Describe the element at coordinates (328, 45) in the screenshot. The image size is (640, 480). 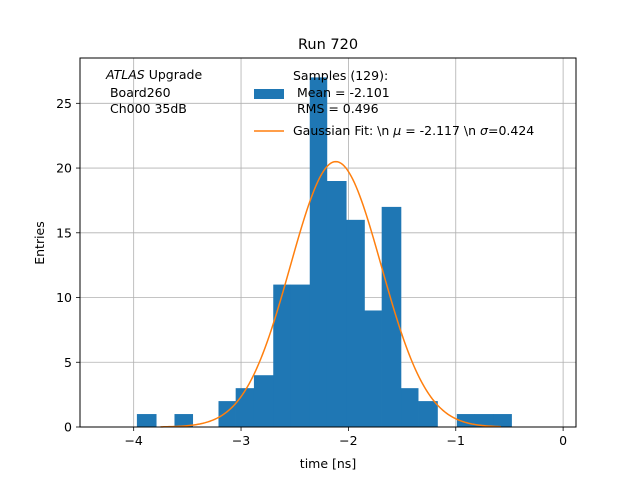
I see `chart-title: Run 720` at that location.